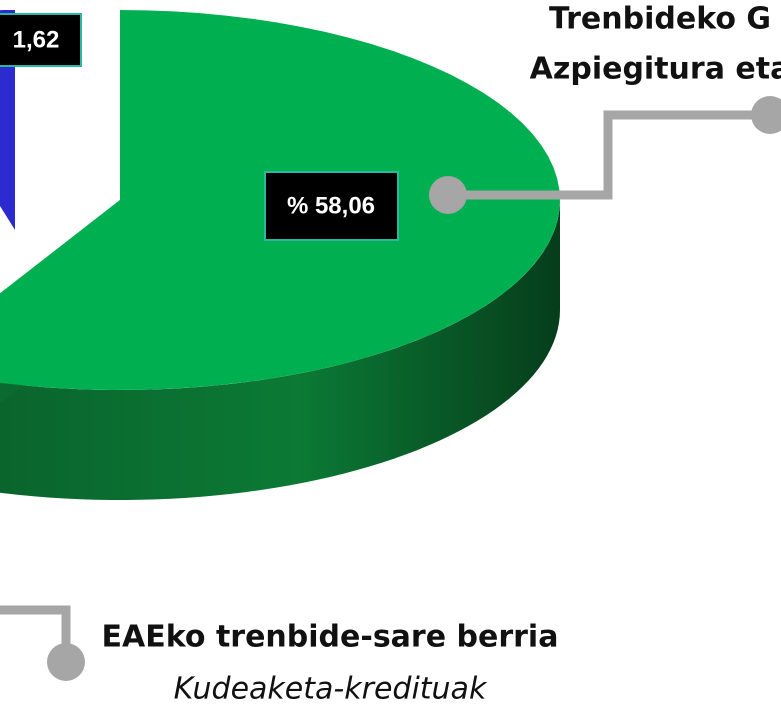 The image size is (781, 705). What do you see at coordinates (330, 637) in the screenshot?
I see `annotation: EAEko trenbide-sare berria` at bounding box center [330, 637].